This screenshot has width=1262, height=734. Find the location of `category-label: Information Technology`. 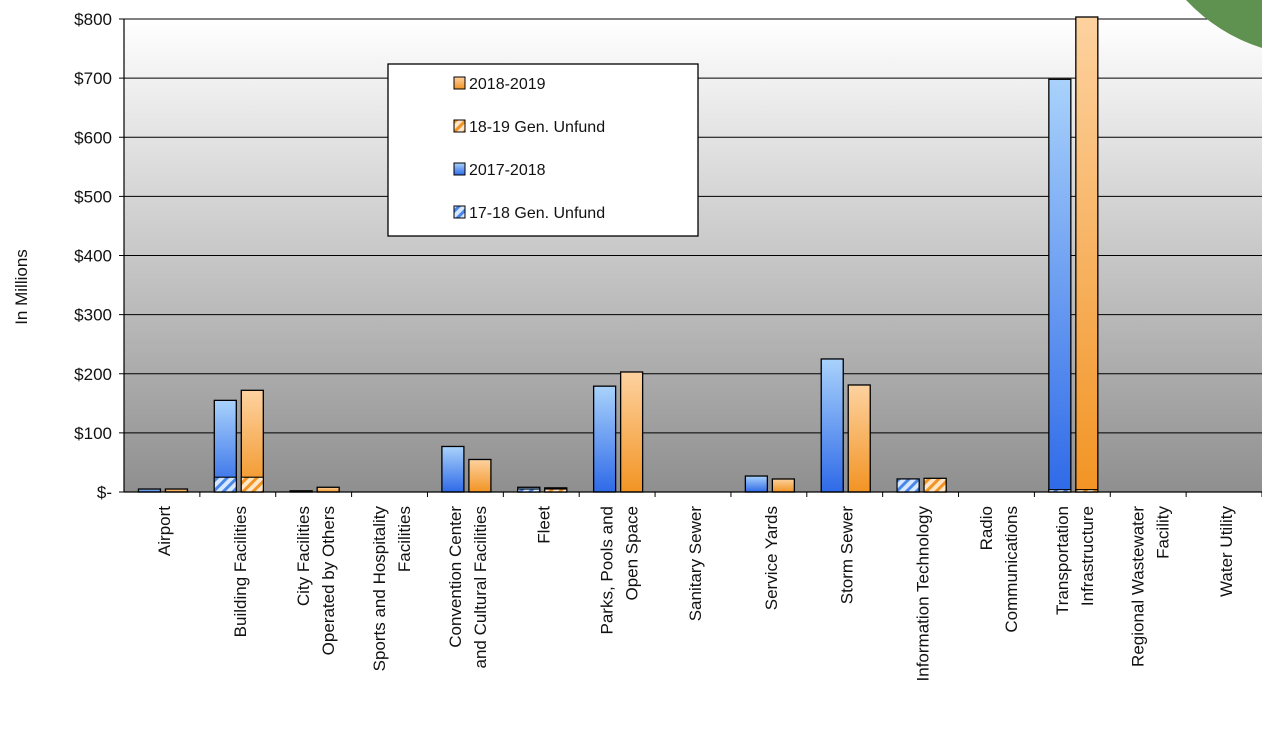

category-label: Information Technology is located at coordinates (923, 594).